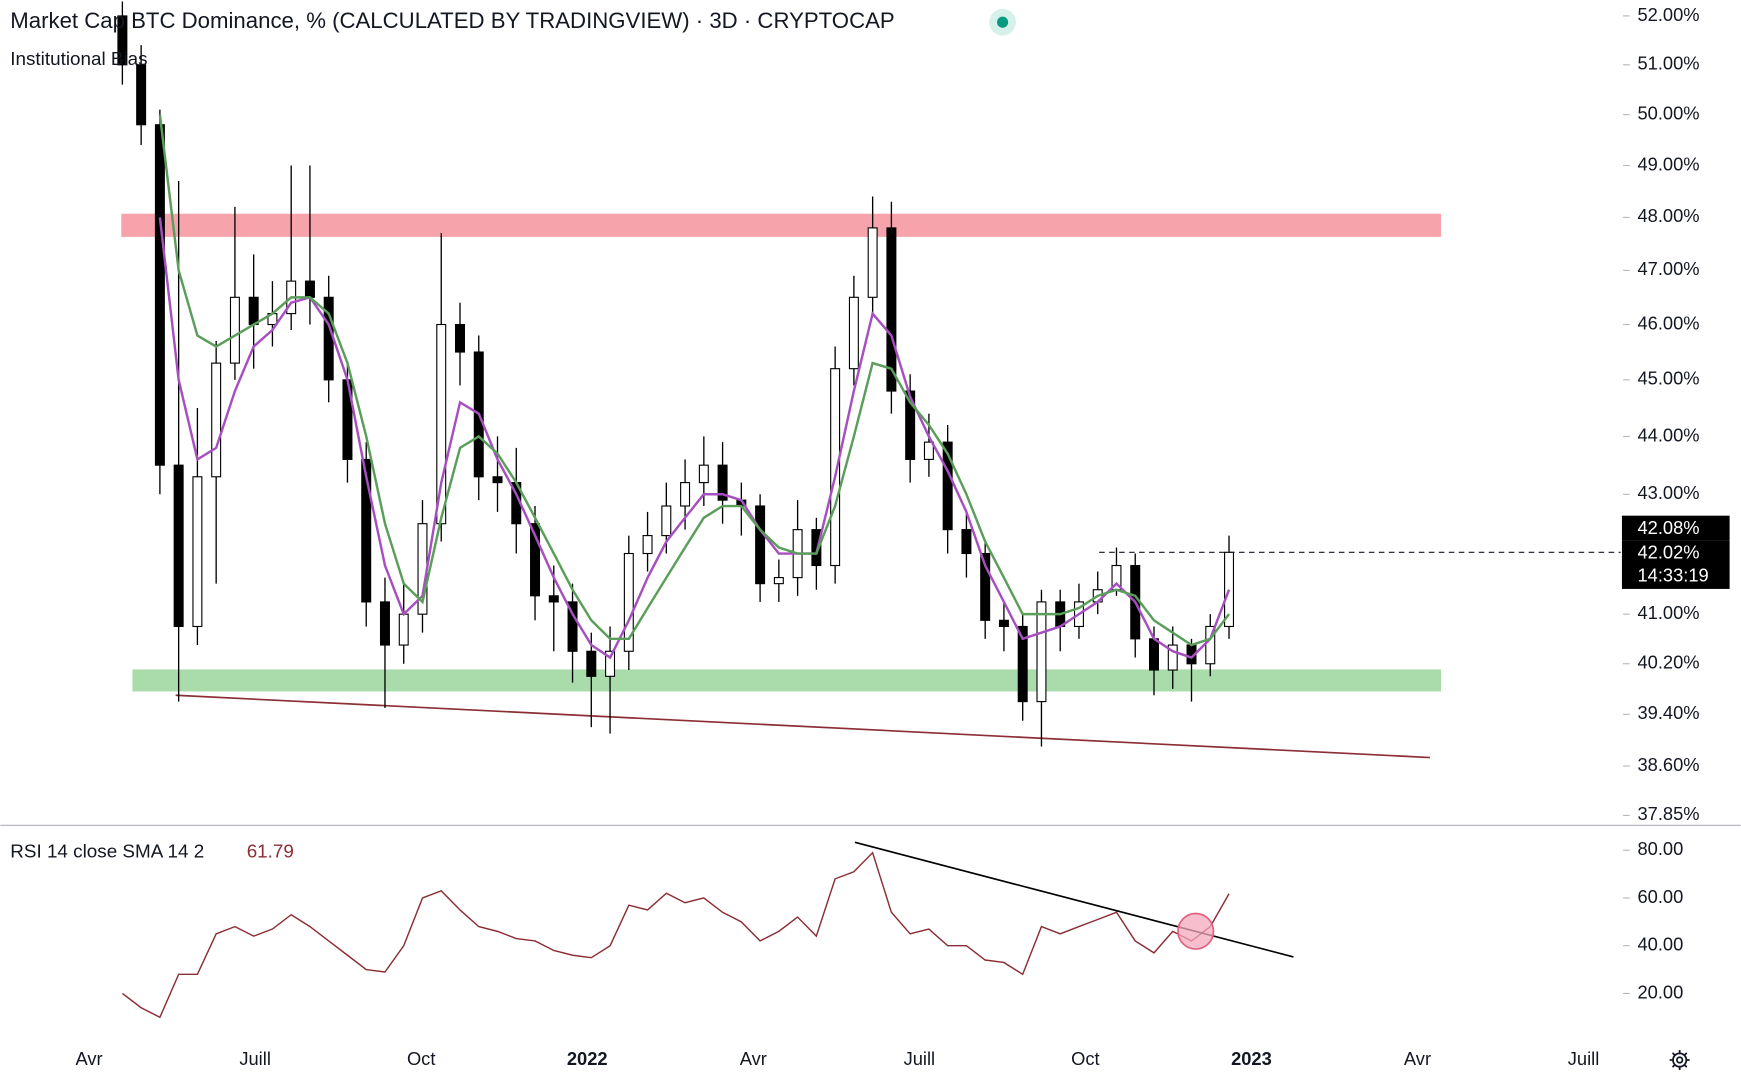  I want to click on y-tick-label: 52.00%, so click(1668, 14).